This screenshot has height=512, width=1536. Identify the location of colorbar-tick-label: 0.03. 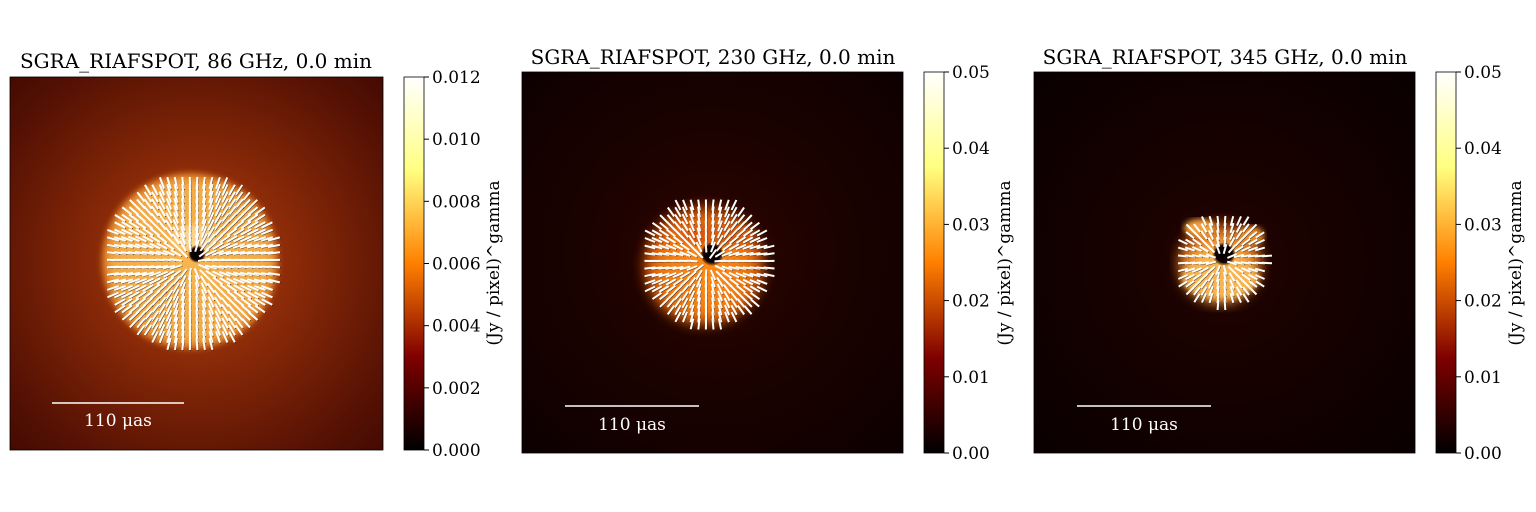
(1483, 225).